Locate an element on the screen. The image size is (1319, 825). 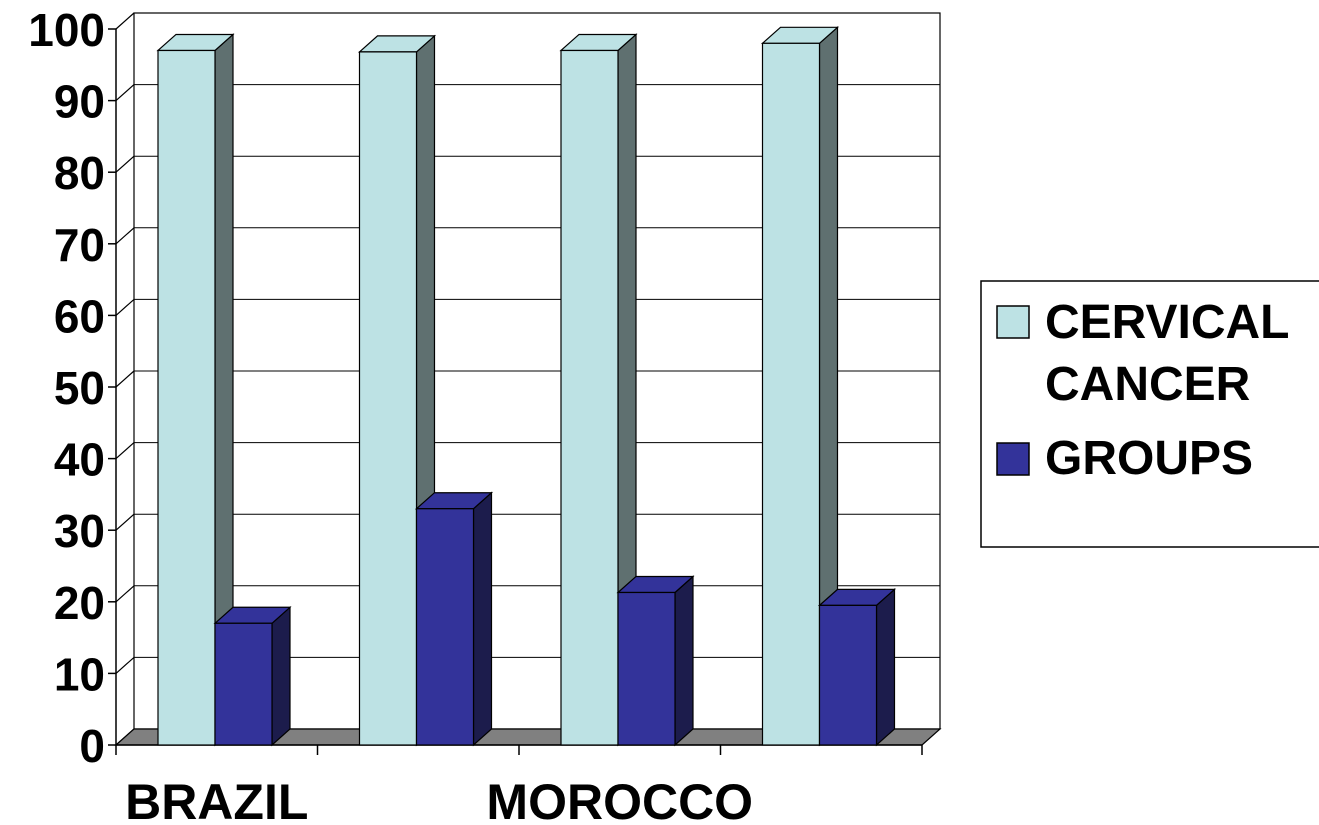
y-tick-label: 20 is located at coordinates (79, 603).